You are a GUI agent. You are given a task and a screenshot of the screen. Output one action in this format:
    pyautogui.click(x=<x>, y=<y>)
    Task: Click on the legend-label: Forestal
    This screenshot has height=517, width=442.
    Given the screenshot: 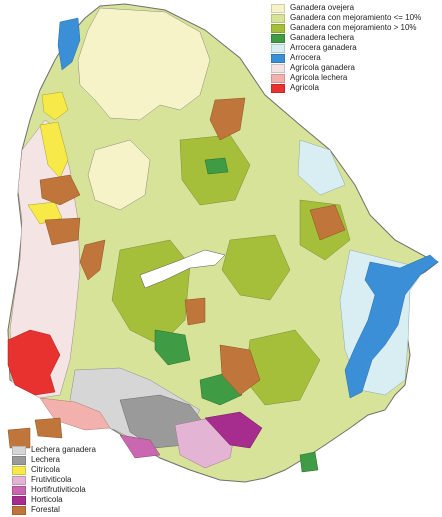 What is the action you would take?
    pyautogui.click(x=45, y=509)
    